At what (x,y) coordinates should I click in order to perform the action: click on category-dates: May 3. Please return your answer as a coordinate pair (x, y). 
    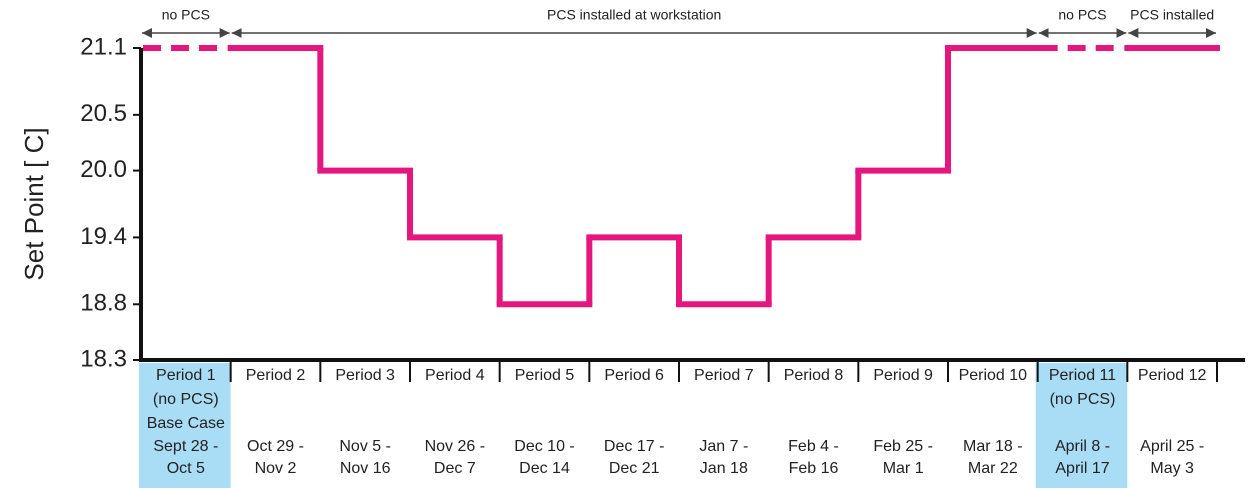
    Looking at the image, I should click on (1172, 468).